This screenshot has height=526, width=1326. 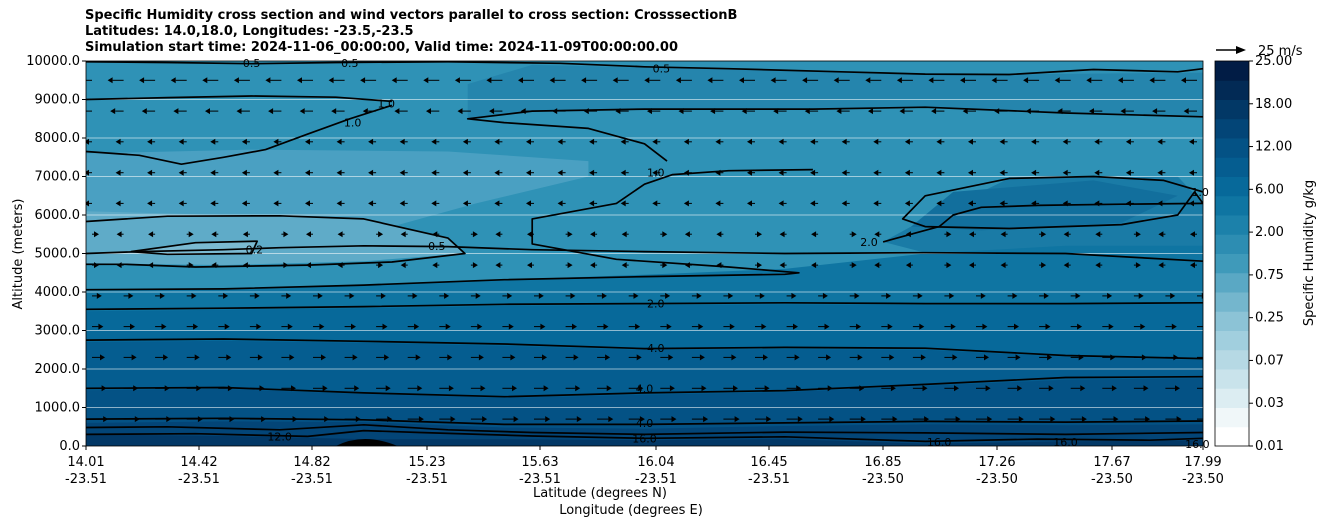 What do you see at coordinates (1269, 446) in the screenshot?
I see `colorbar-tick-label: 0.01` at bounding box center [1269, 446].